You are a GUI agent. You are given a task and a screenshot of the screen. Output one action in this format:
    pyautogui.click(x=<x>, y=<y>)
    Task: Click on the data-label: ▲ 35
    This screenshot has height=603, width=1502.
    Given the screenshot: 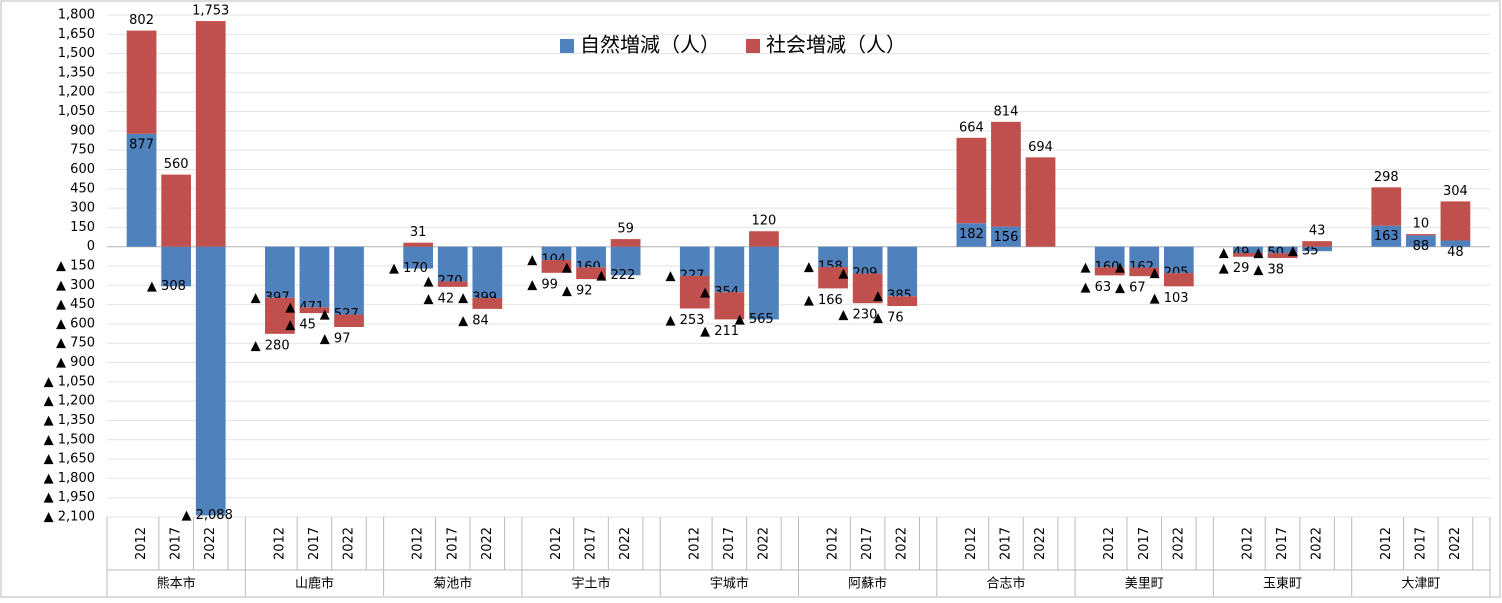 What is the action you would take?
    pyautogui.click(x=1303, y=251)
    